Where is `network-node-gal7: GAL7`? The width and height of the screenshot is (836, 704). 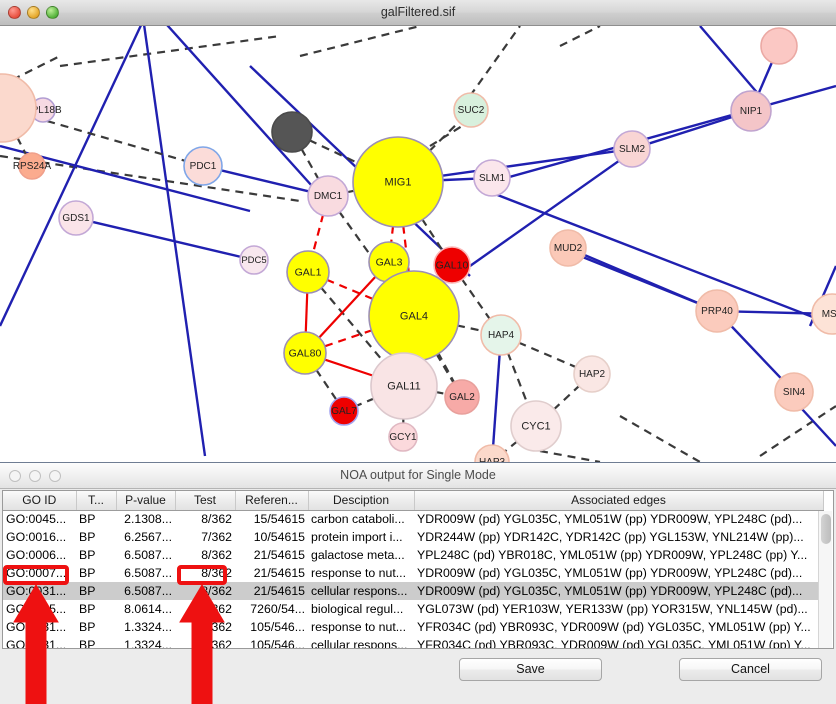
network-node-gal7: GAL7 is located at coordinates (344, 411).